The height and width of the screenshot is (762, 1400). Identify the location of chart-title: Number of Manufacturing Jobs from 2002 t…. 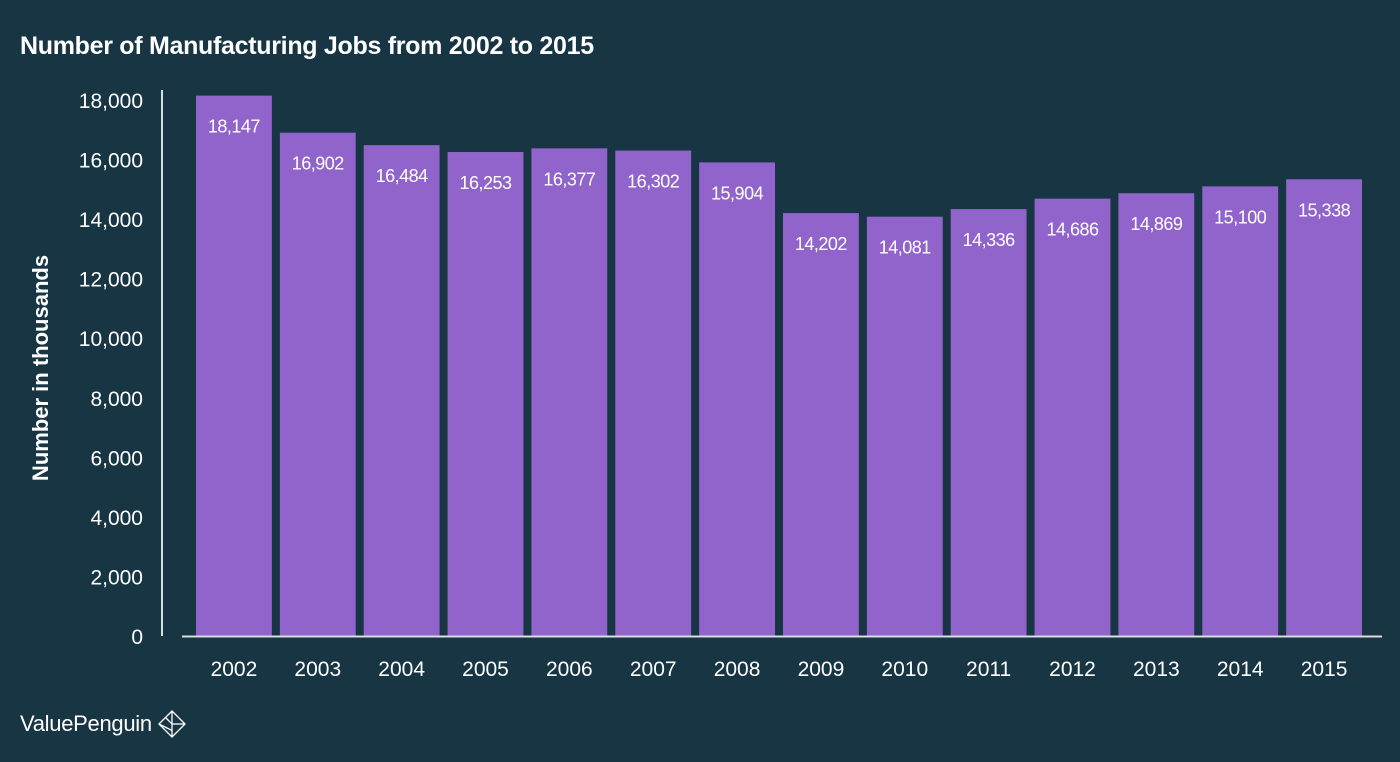
(307, 46).